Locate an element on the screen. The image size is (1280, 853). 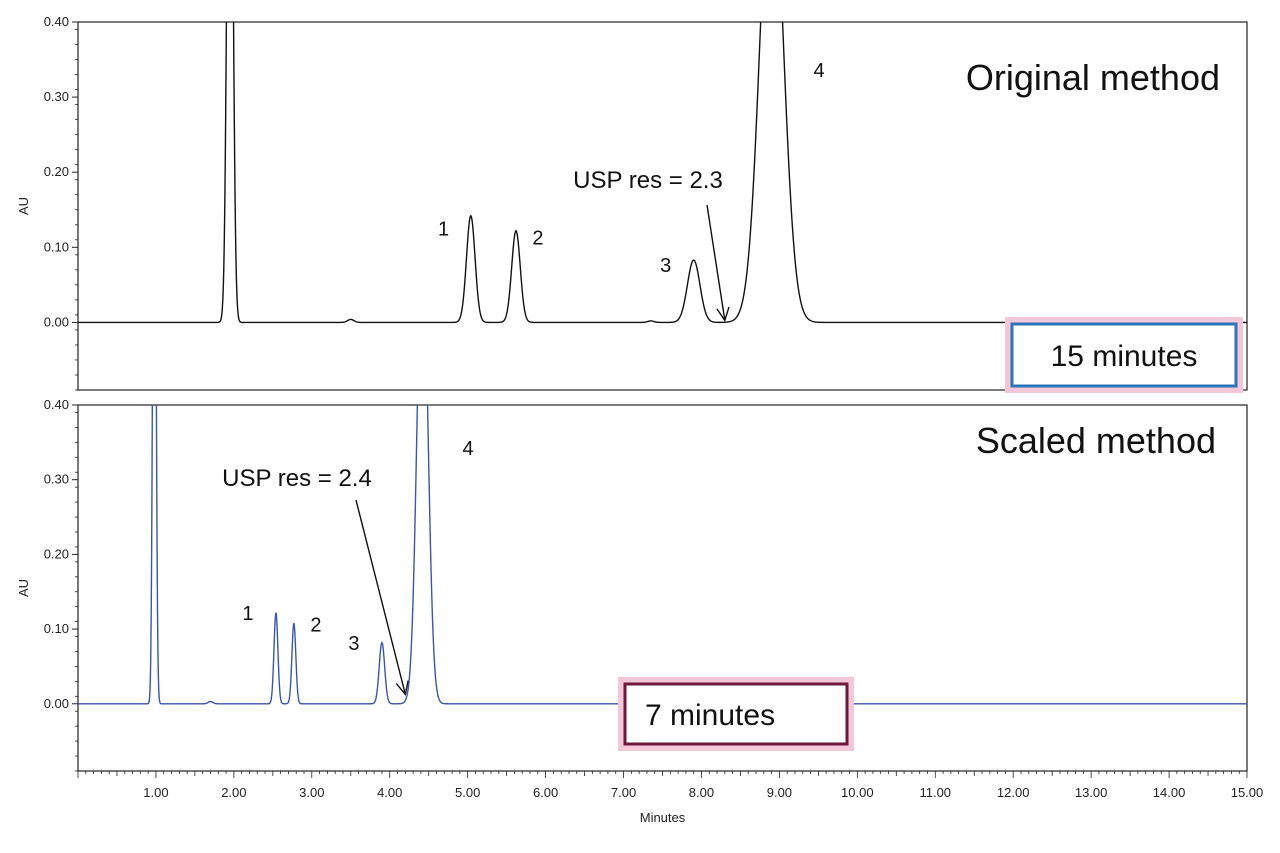
x-tick-label: 9.00 is located at coordinates (779, 792).